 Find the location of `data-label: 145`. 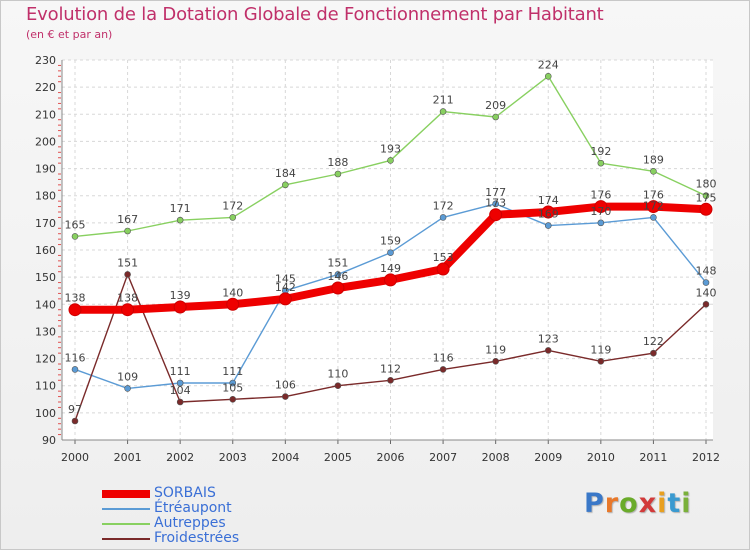

data-label: 145 is located at coordinates (285, 279).